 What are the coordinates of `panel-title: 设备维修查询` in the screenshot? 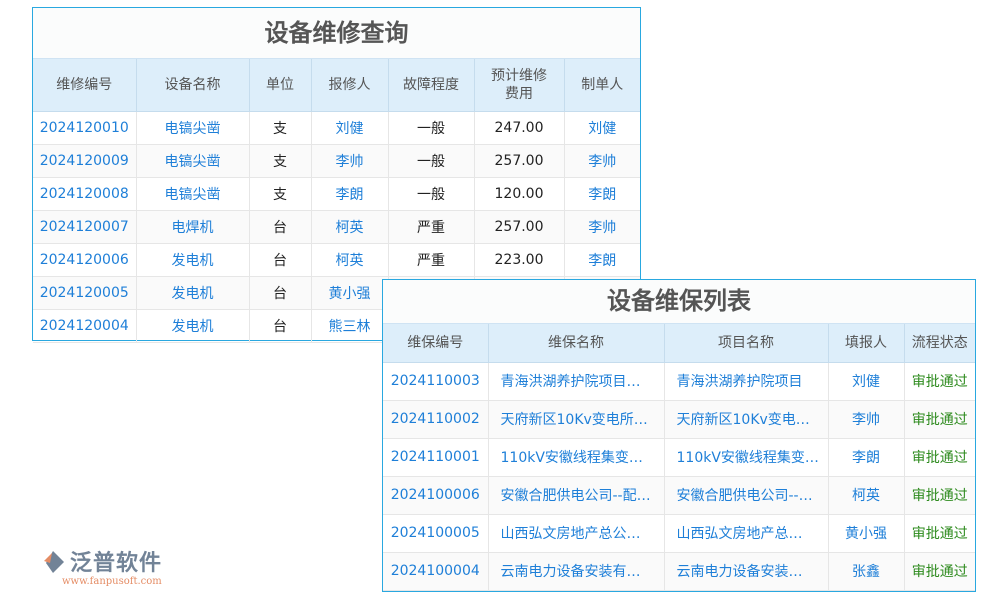 It's located at (336, 33).